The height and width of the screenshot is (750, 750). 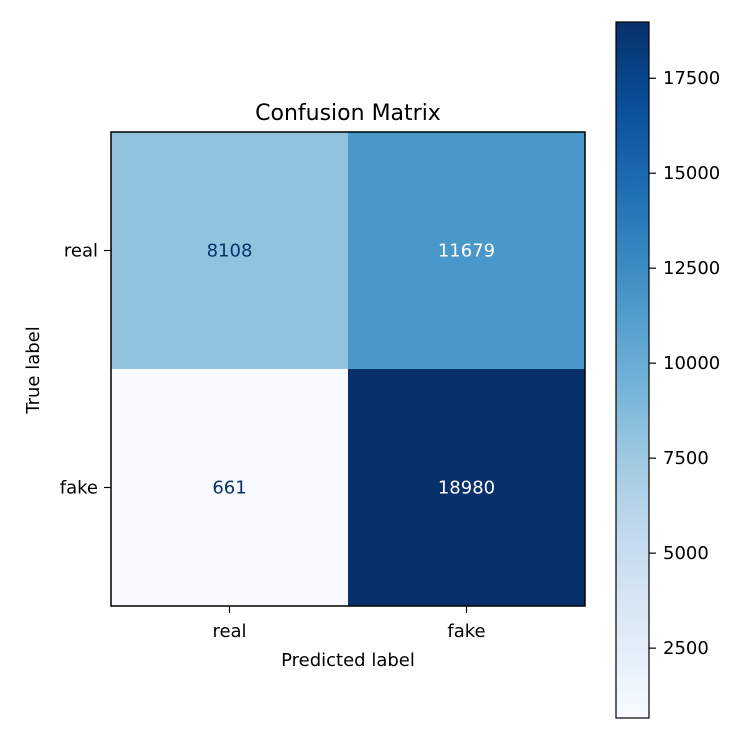 What do you see at coordinates (349, 624) in the screenshot?
I see `x-axis-ticks: real fake` at bounding box center [349, 624].